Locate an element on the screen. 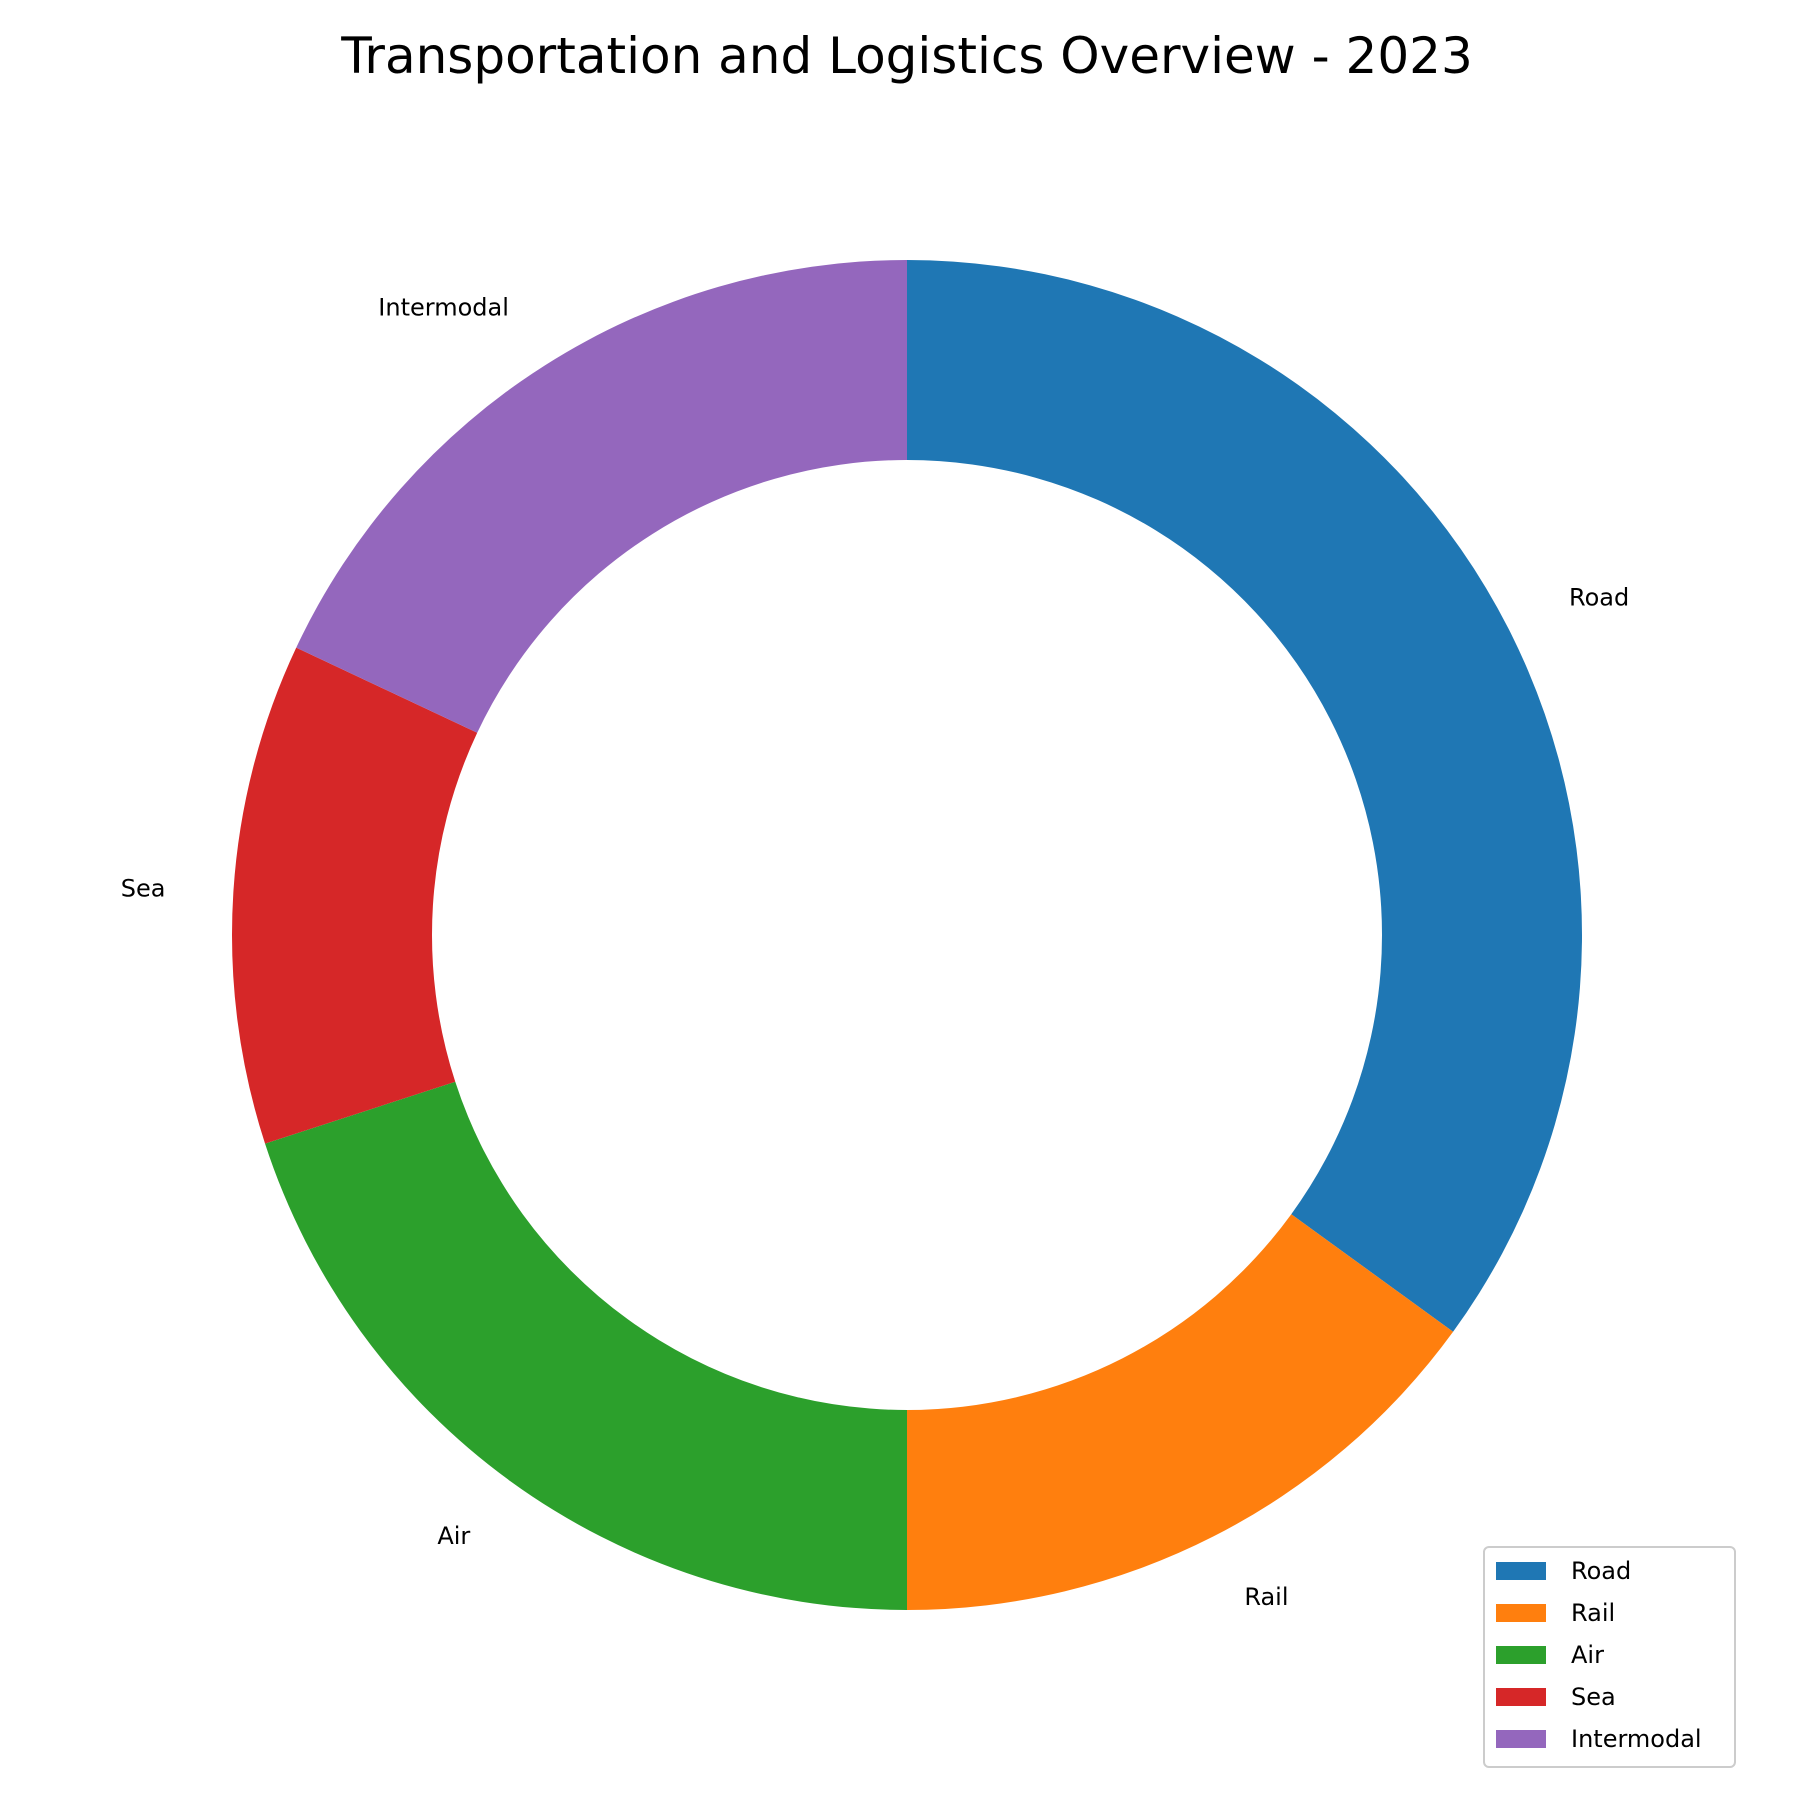 This screenshot has width=1800, height=1800. legend: Road Rail Air Sea Intermodal is located at coordinates (1609, 1657).